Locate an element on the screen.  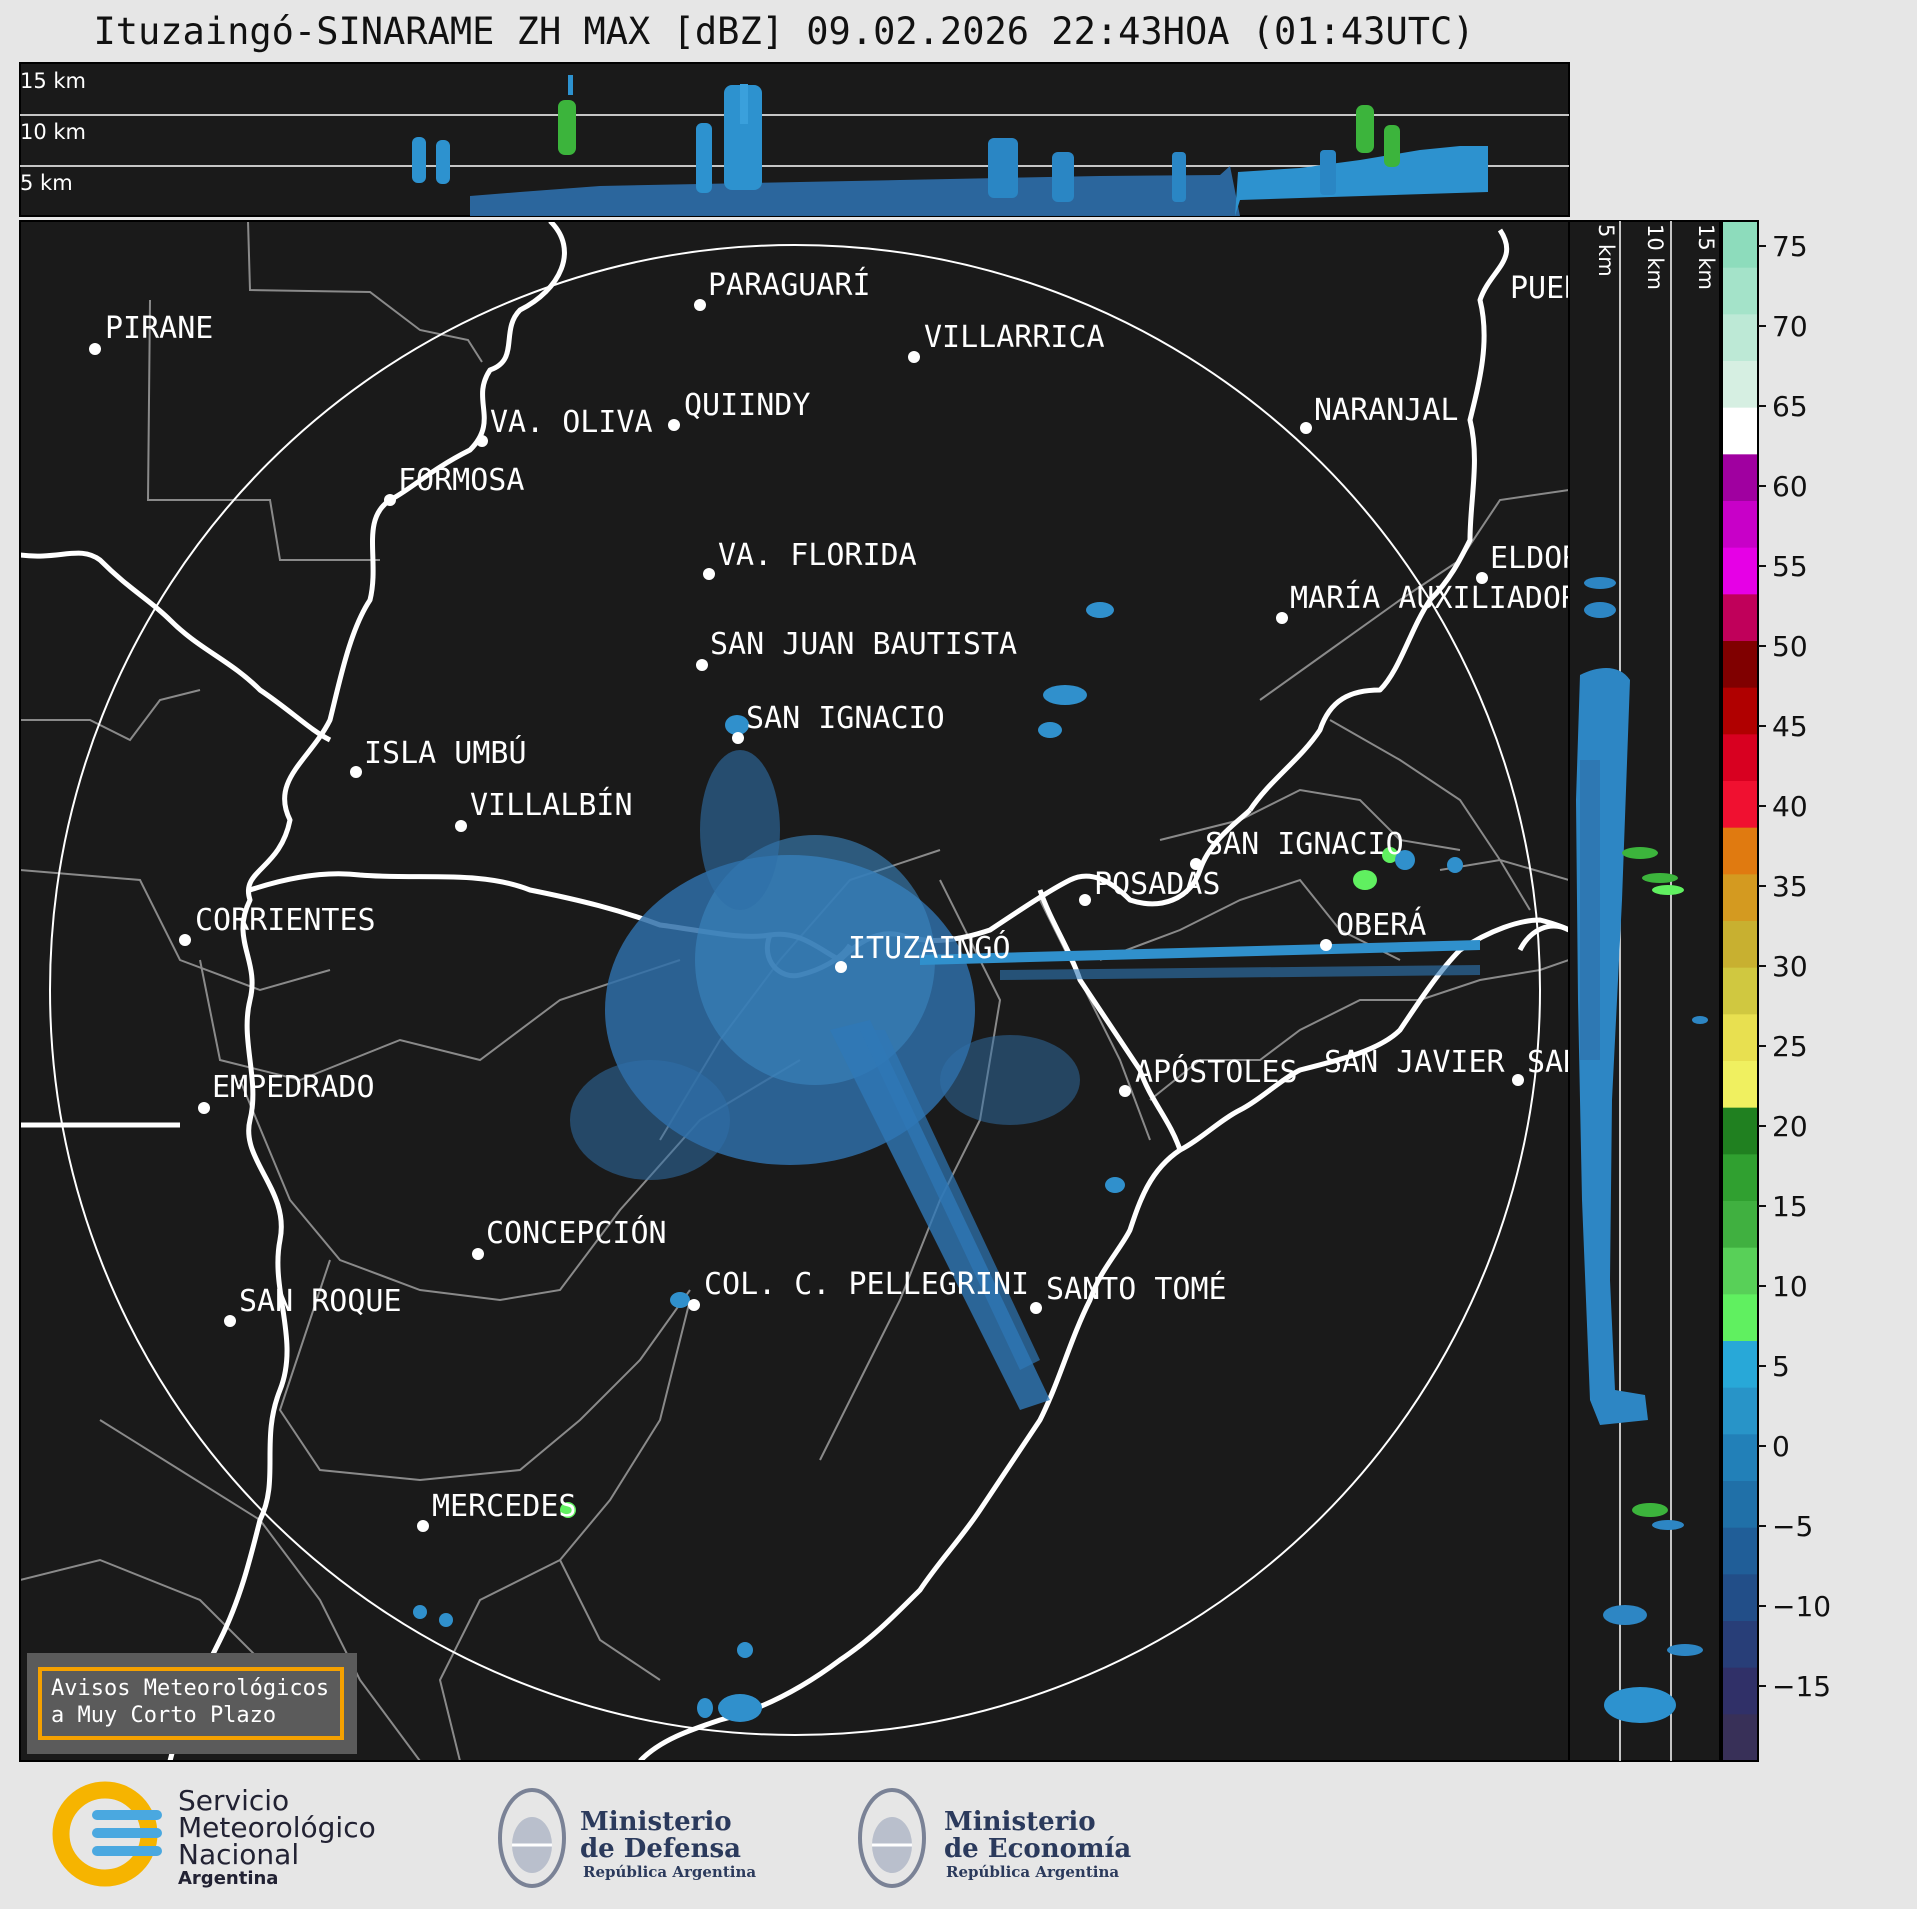
colorbar-tick-label: 10 is located at coordinates (1790, 1286).